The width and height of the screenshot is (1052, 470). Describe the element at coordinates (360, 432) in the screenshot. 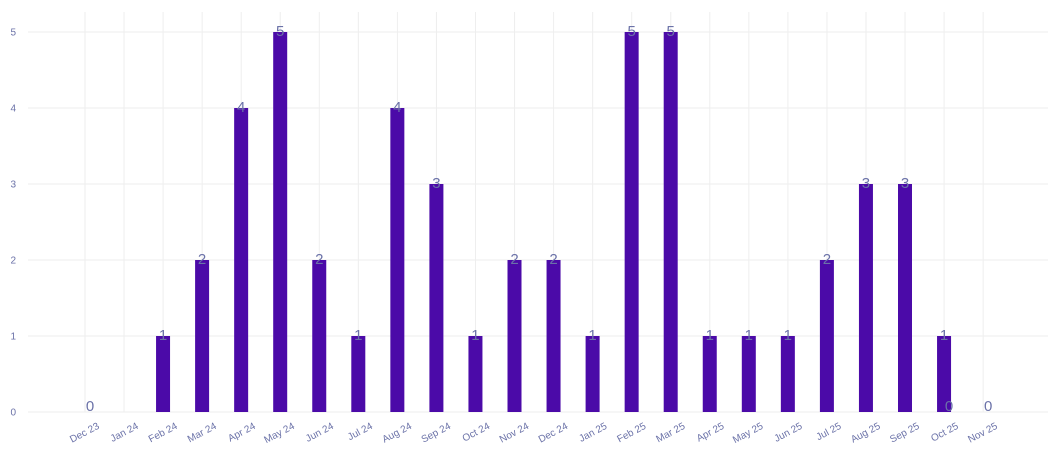

I see `x-tick-label: Jul 24` at that location.